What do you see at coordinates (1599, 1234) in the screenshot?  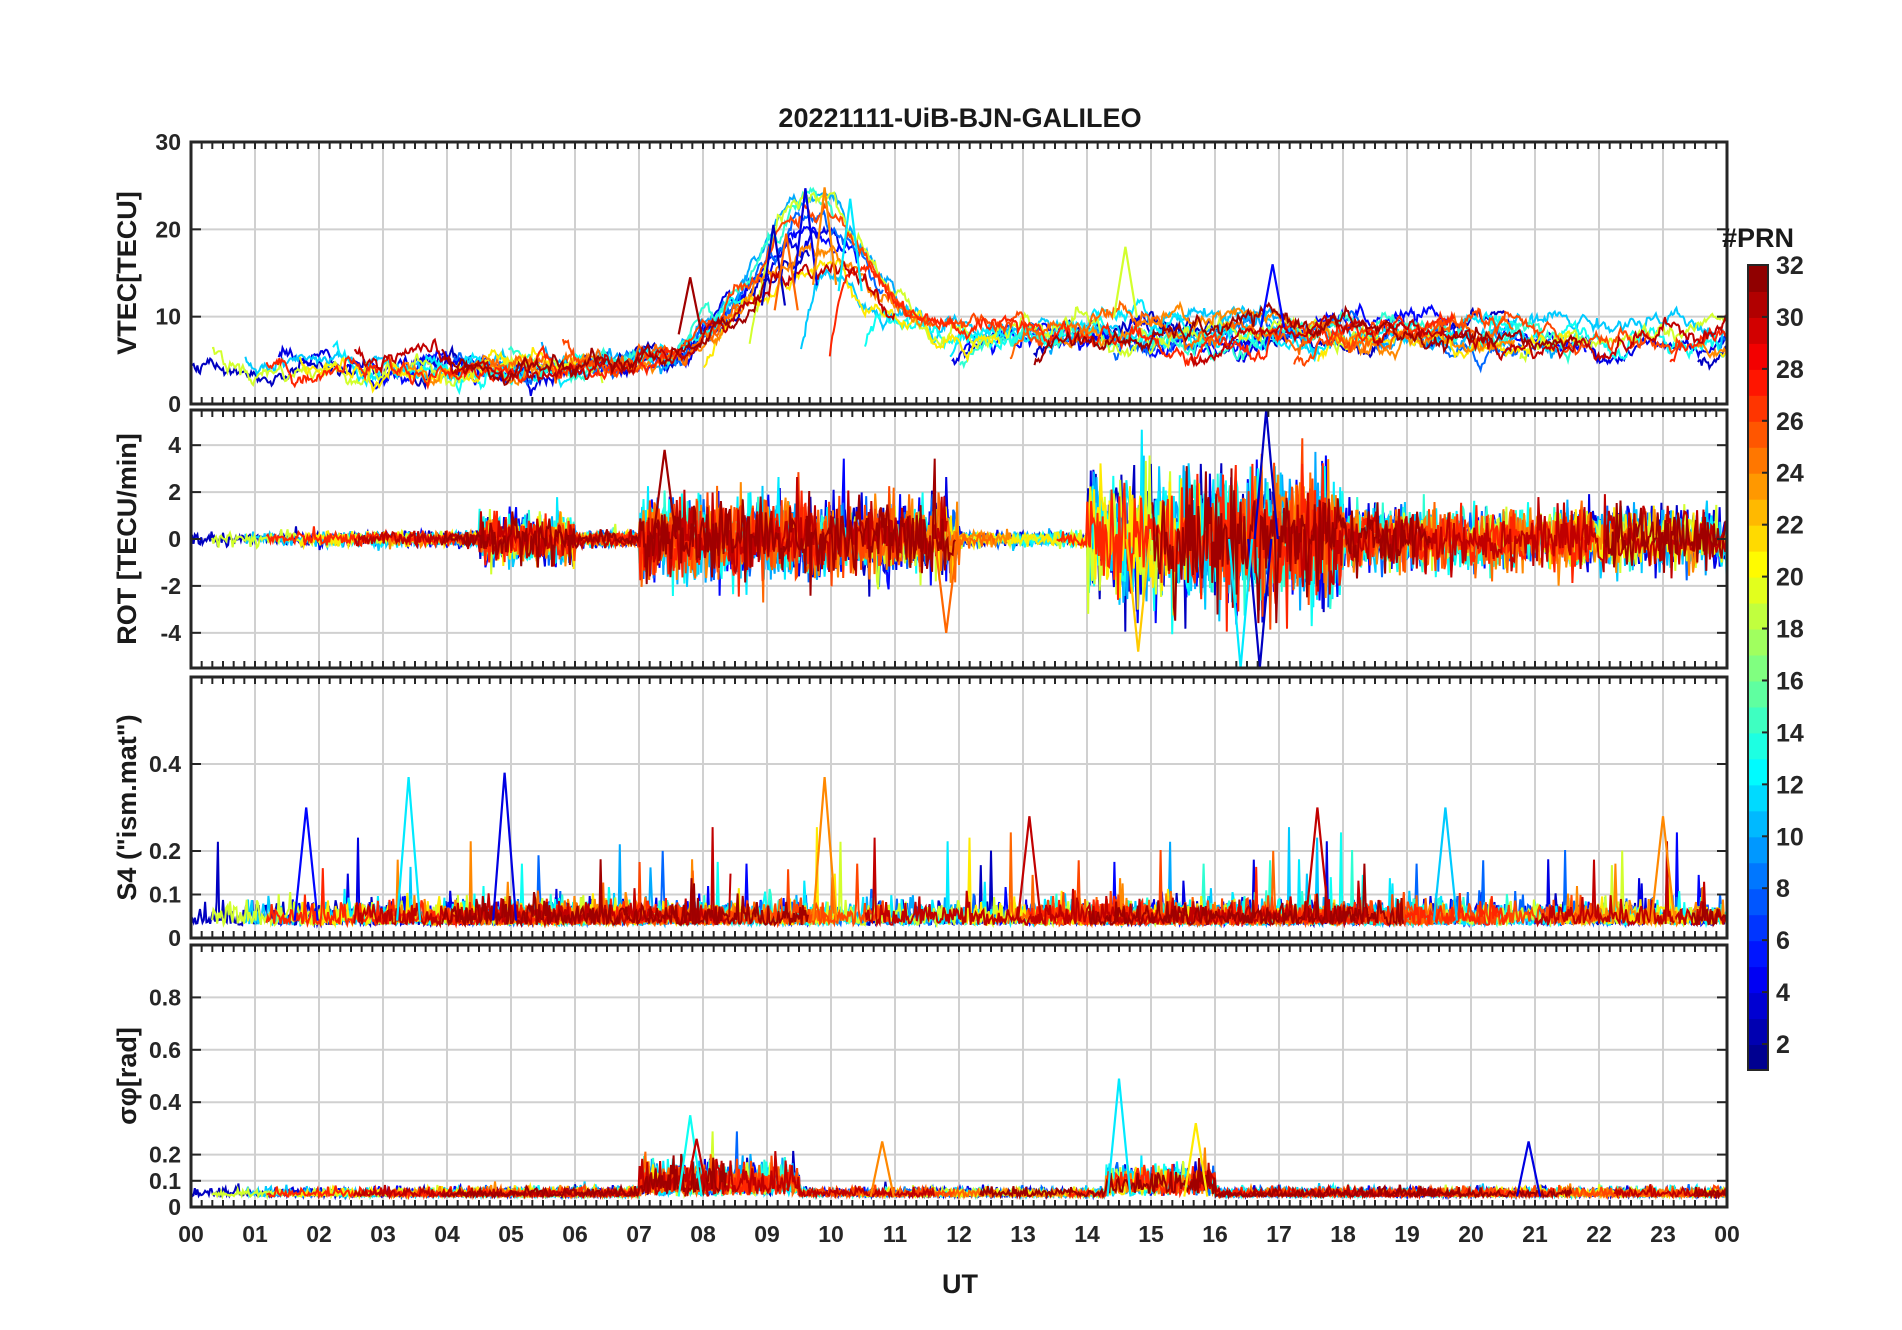 I see `x-tick-label: 22` at bounding box center [1599, 1234].